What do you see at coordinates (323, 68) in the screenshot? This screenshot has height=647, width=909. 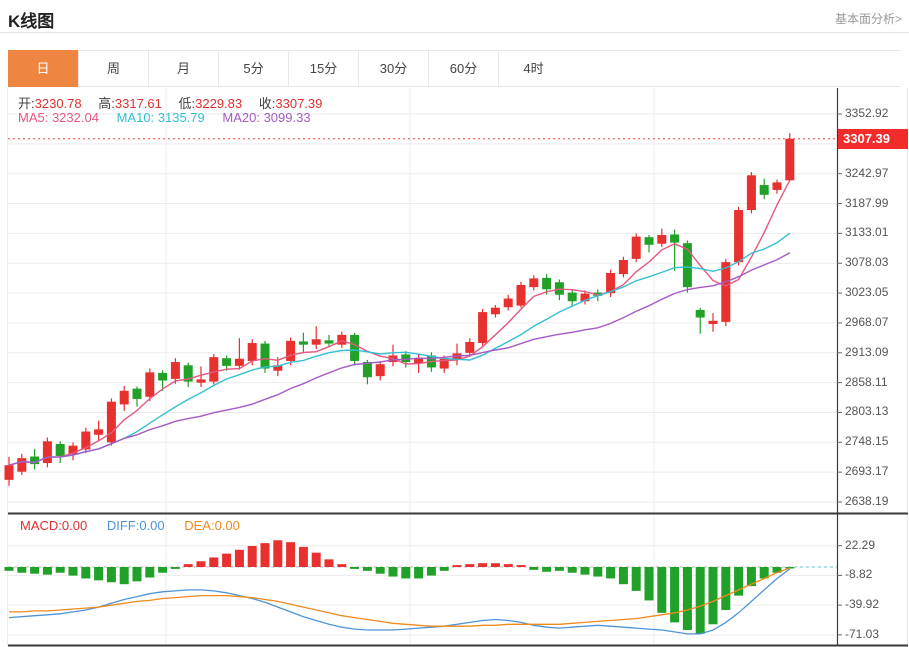 I see `tab-15分: 15分` at bounding box center [323, 68].